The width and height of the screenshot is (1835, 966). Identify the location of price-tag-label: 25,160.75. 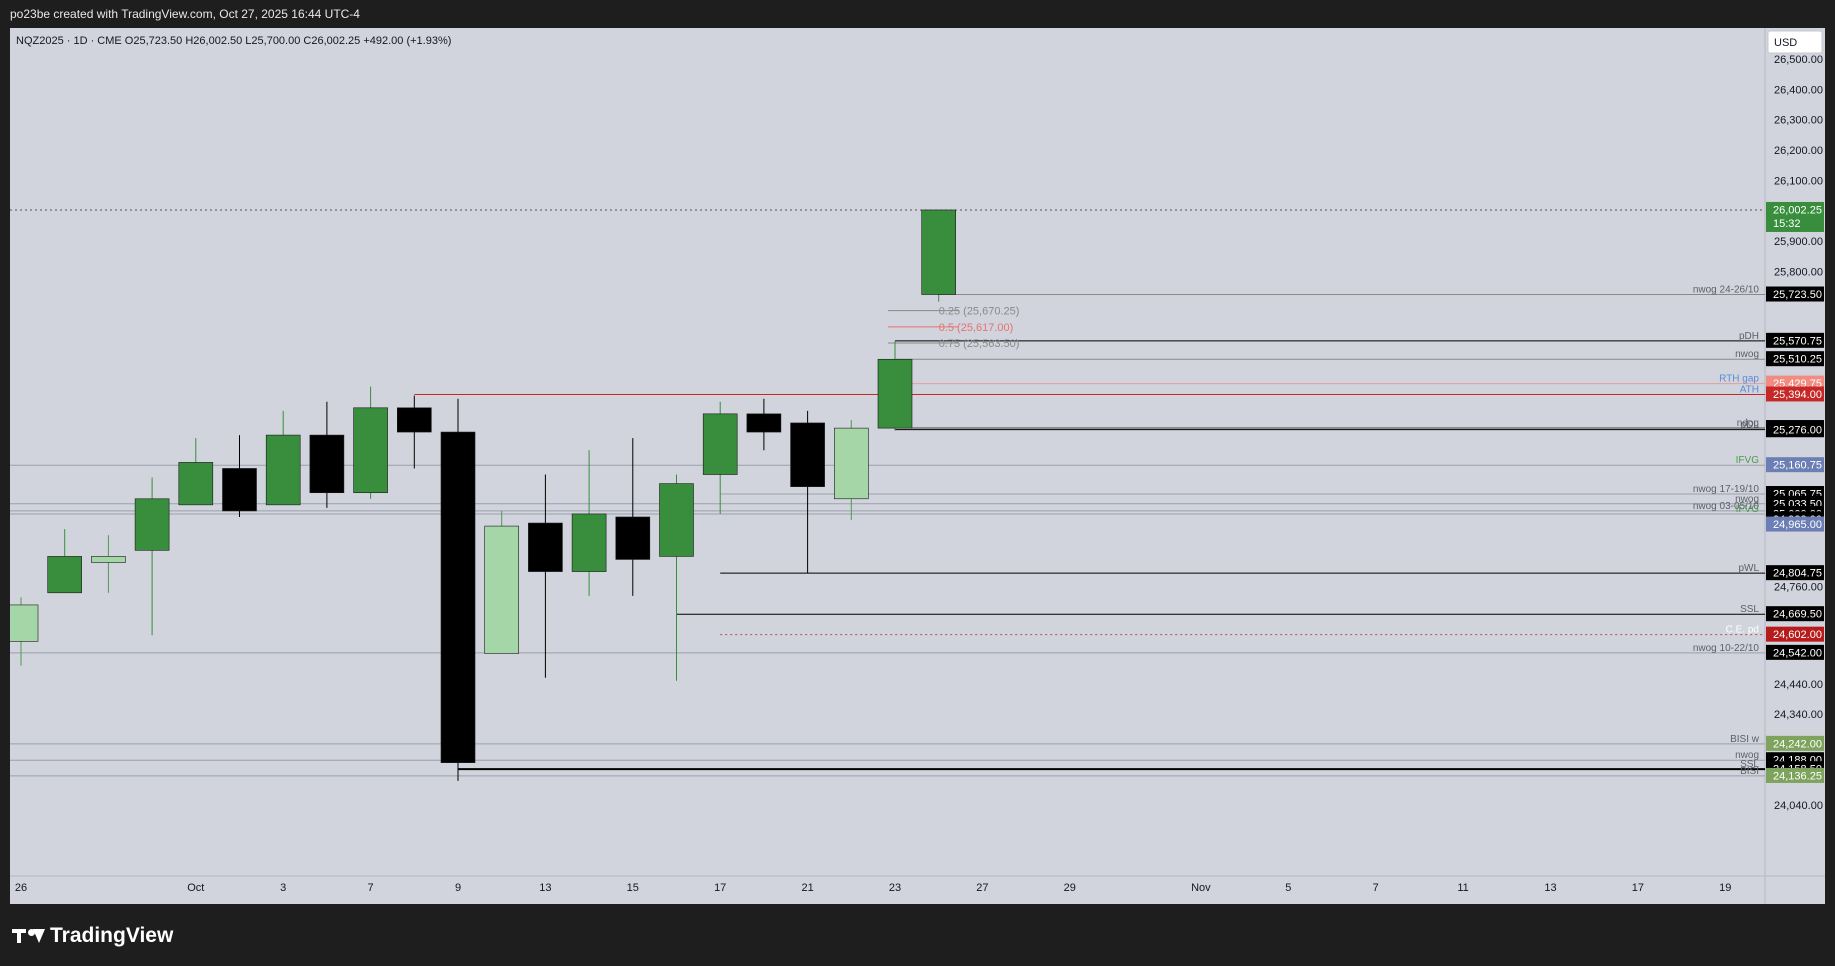
(1797, 466).